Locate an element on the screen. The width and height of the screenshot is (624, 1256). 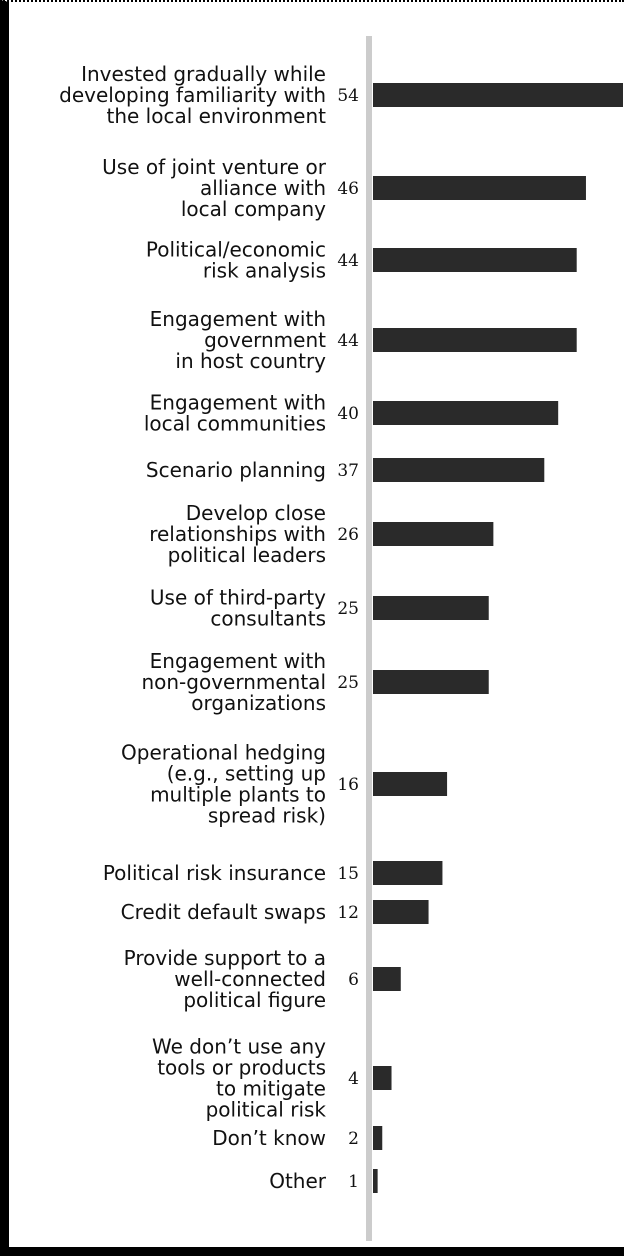
category-label-line: alliance with is located at coordinates (263, 188).